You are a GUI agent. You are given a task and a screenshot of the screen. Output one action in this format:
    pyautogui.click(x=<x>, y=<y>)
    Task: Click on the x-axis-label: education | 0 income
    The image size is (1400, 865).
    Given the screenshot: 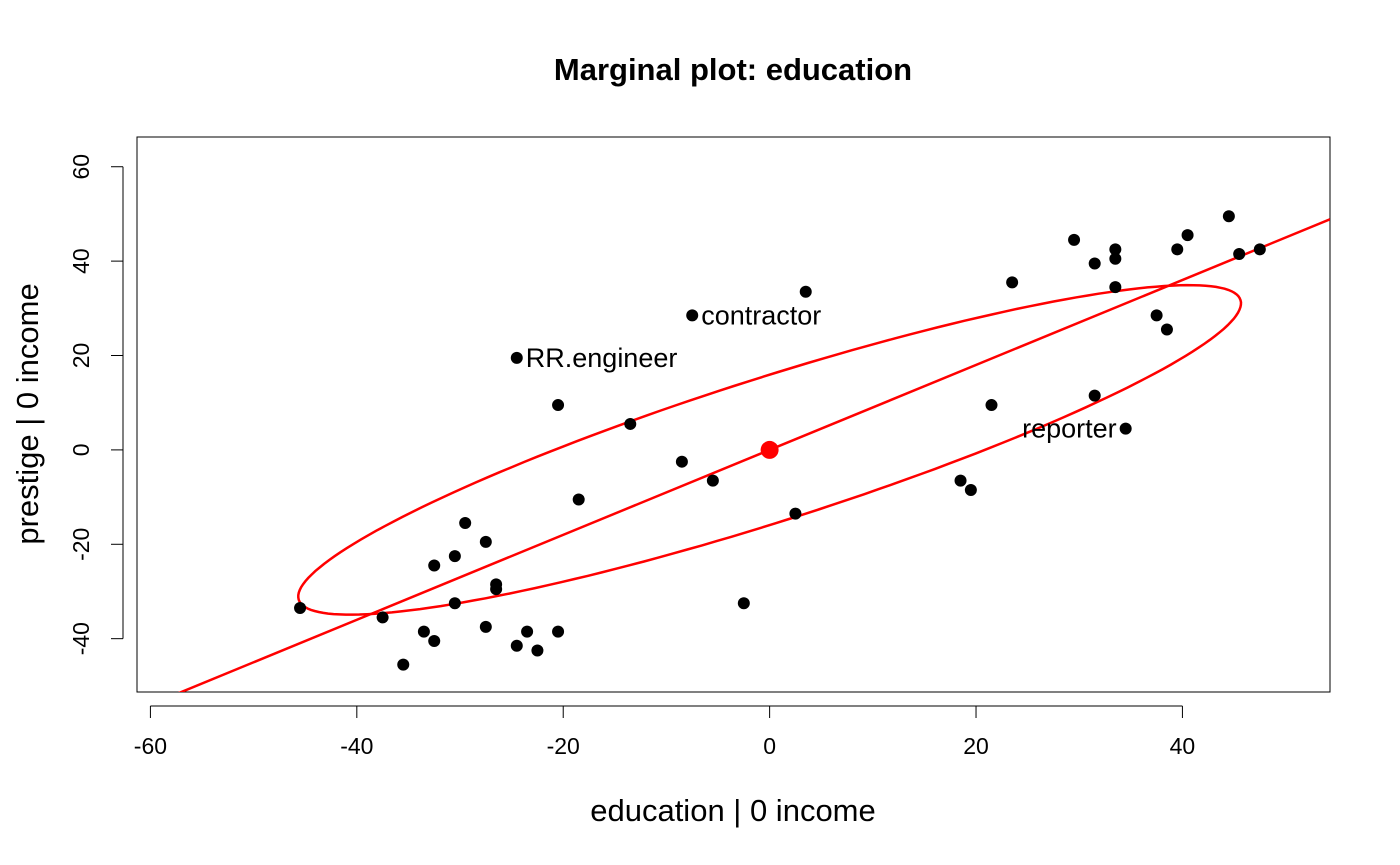 What is the action you would take?
    pyautogui.click(x=733, y=810)
    